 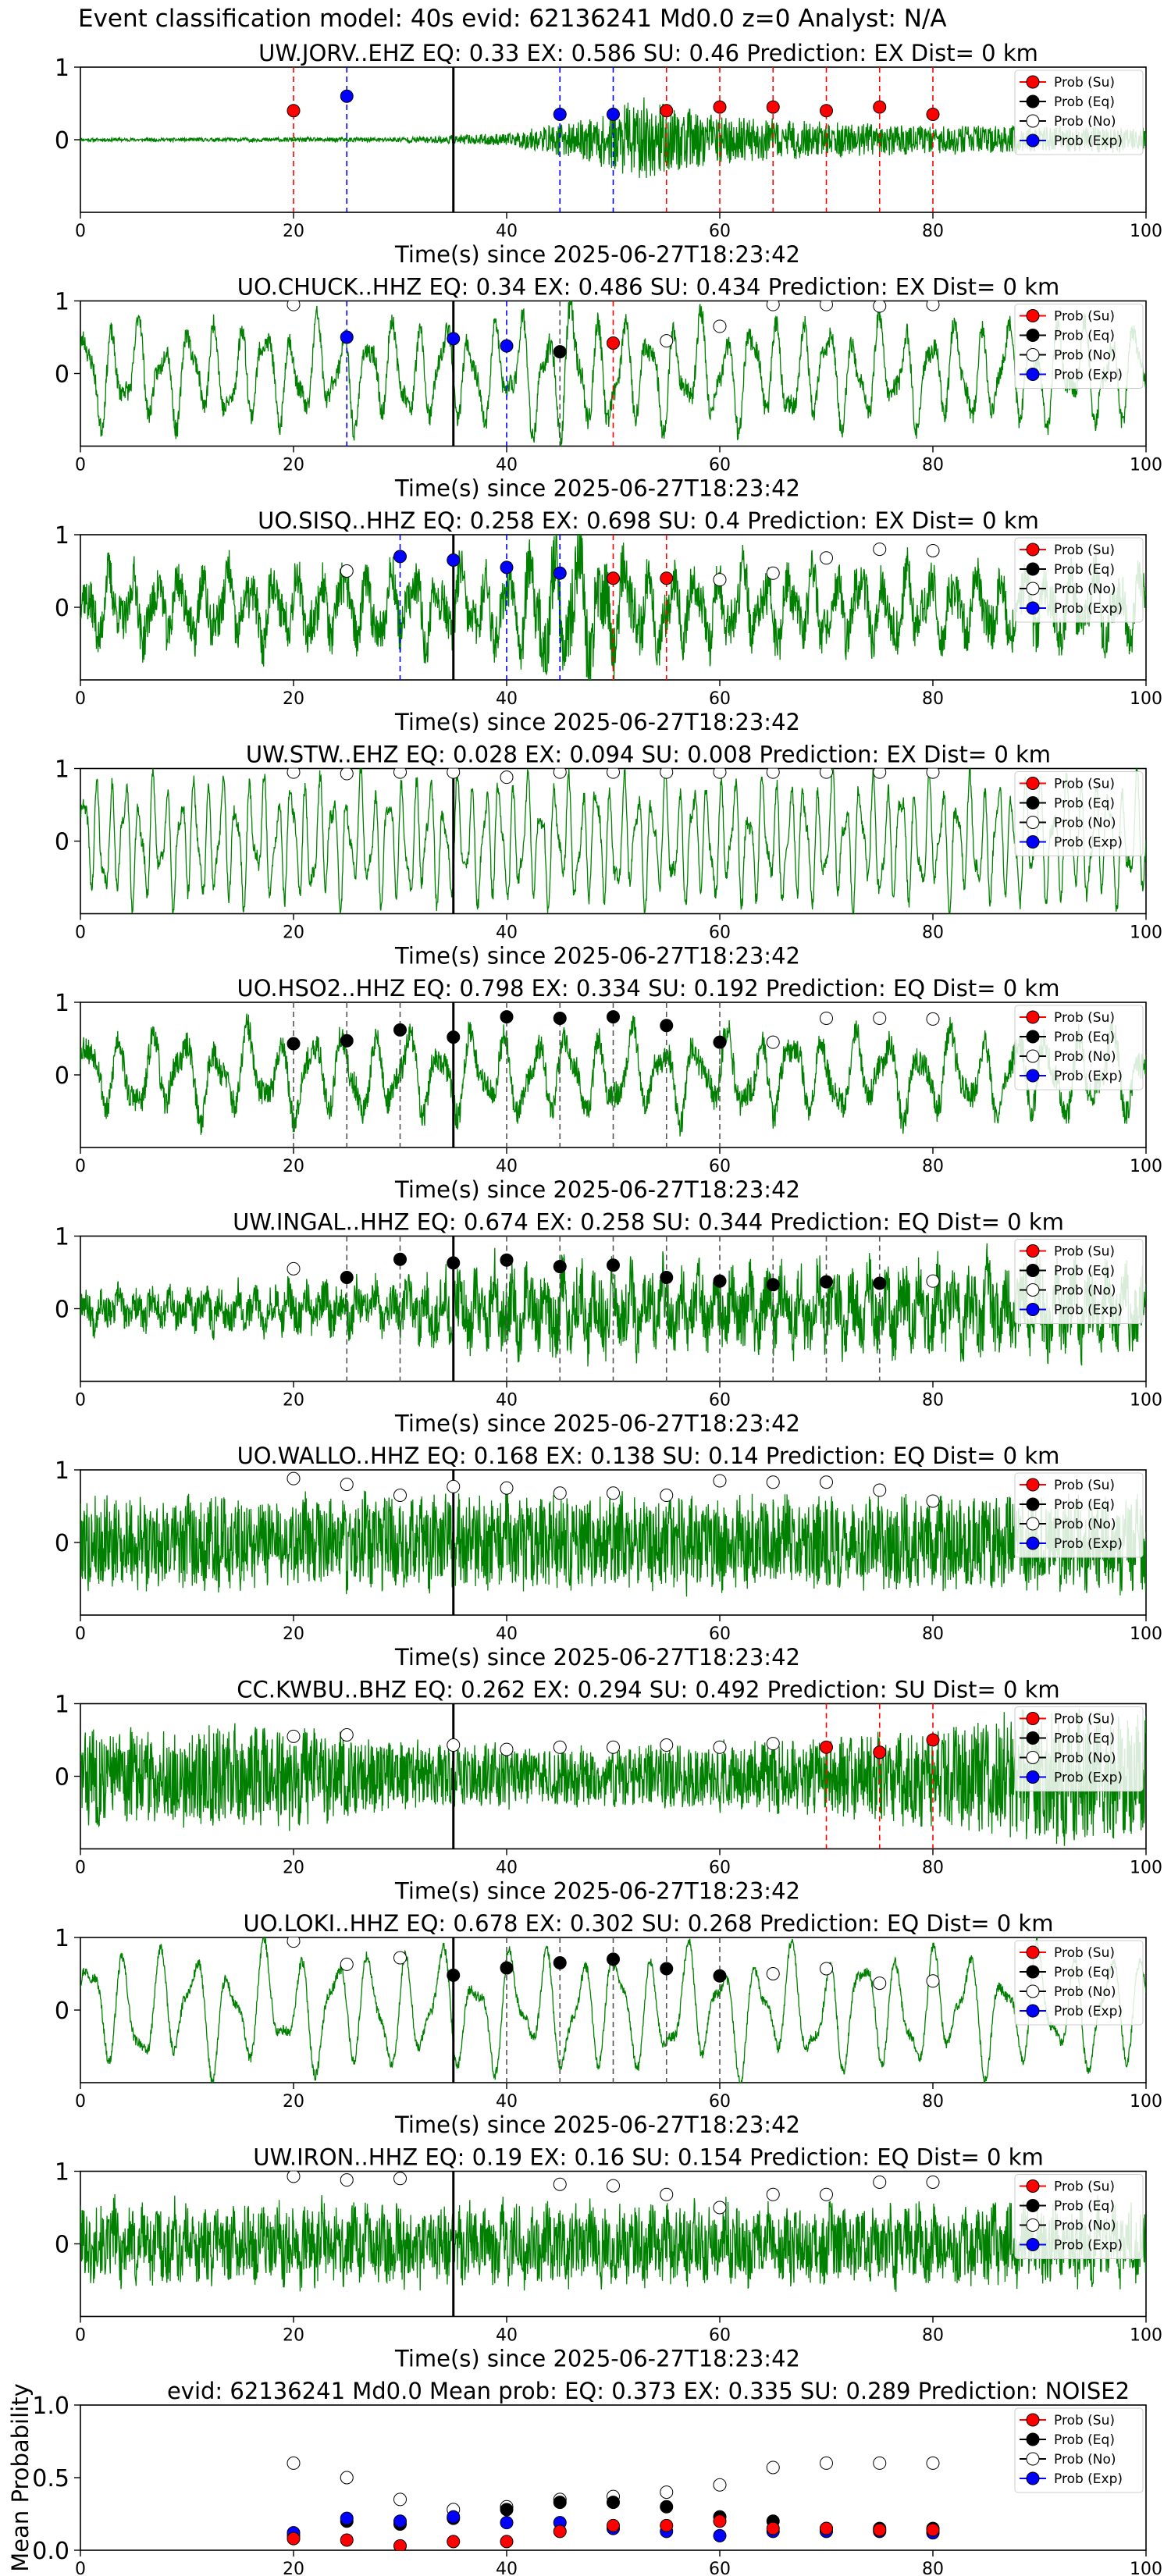 What do you see at coordinates (20, 2477) in the screenshot?
I see `y-axis-label: Mean Probability` at bounding box center [20, 2477].